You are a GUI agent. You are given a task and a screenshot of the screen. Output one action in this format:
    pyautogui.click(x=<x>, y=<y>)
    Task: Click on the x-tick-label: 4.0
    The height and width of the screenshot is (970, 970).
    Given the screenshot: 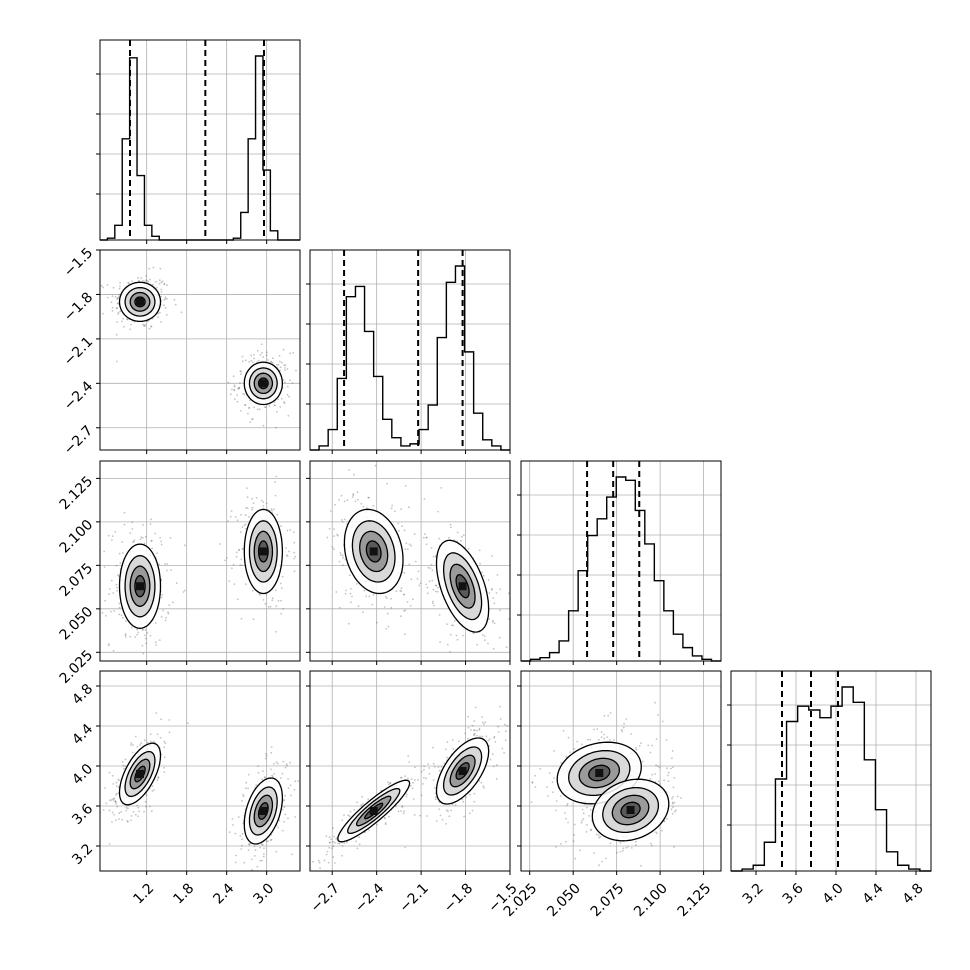 What is the action you would take?
    pyautogui.click(x=833, y=893)
    